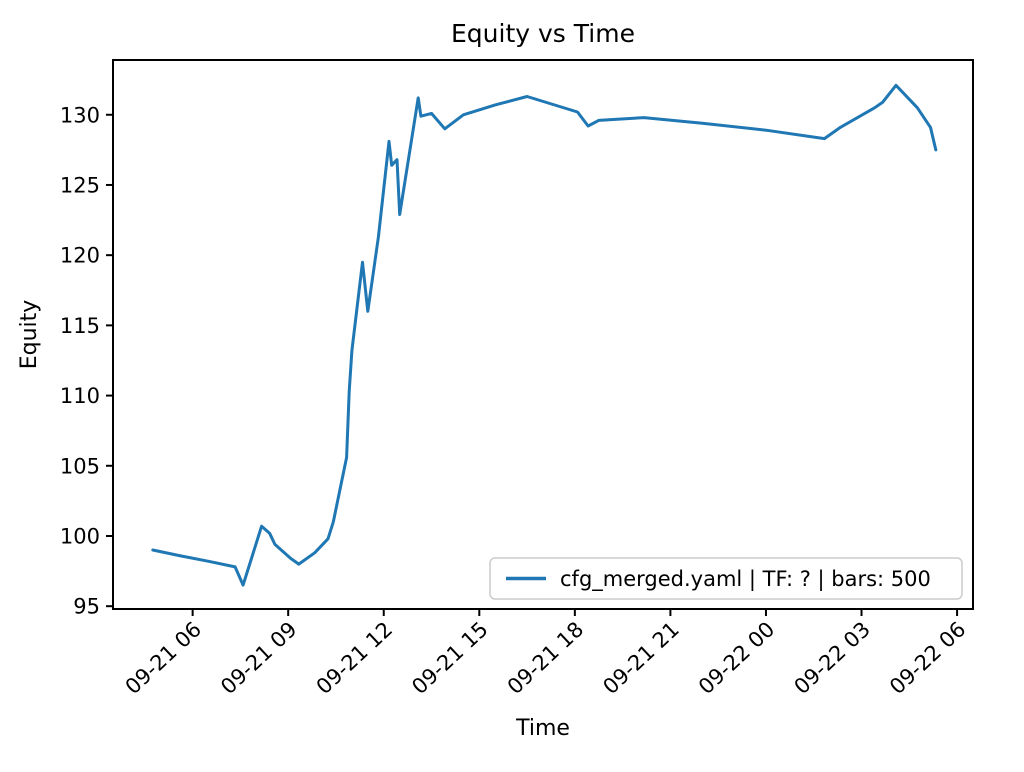 The height and width of the screenshot is (772, 1024). Describe the element at coordinates (542, 728) in the screenshot. I see `x-axis-label: Time` at that location.